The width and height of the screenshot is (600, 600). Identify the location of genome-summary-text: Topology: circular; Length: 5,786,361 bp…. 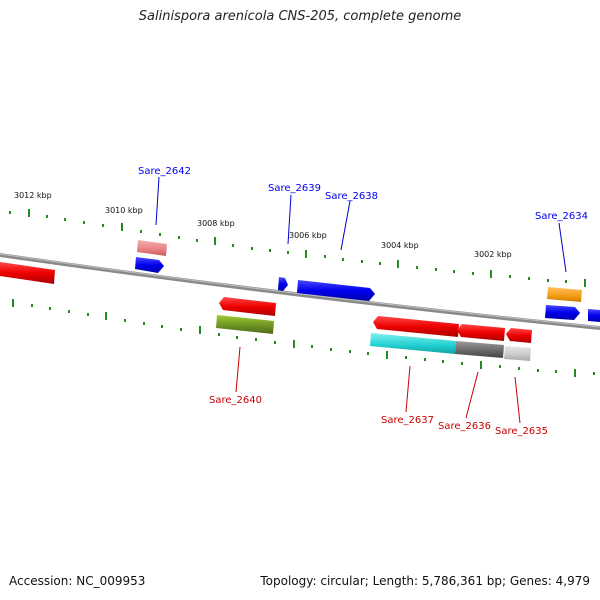
(425, 581).